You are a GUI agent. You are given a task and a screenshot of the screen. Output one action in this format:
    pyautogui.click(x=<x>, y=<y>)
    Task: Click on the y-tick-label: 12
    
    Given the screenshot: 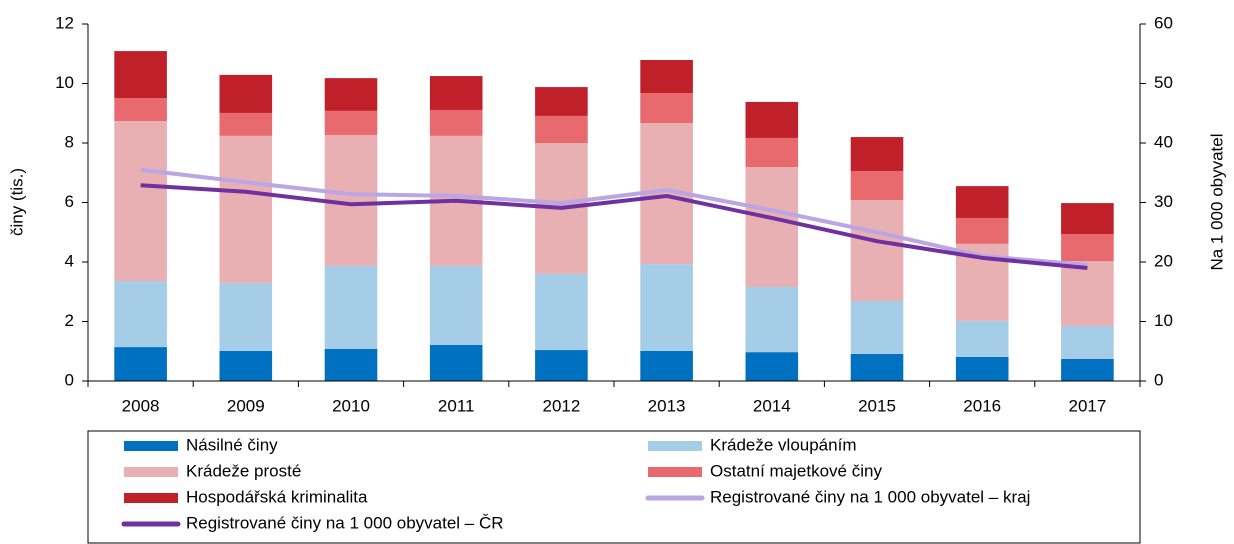 What is the action you would take?
    pyautogui.click(x=64, y=22)
    